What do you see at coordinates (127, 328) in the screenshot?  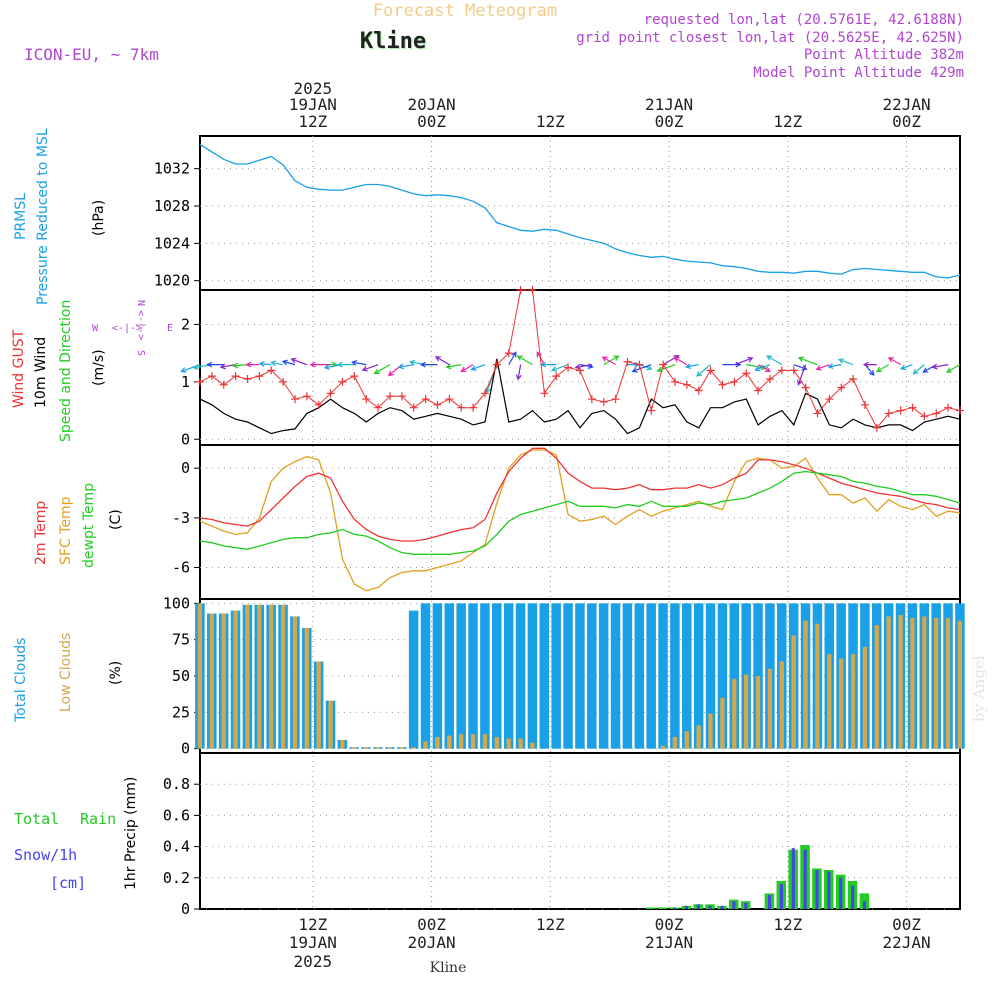 I see `compass-ew-arrow: <-|->` at bounding box center [127, 328].